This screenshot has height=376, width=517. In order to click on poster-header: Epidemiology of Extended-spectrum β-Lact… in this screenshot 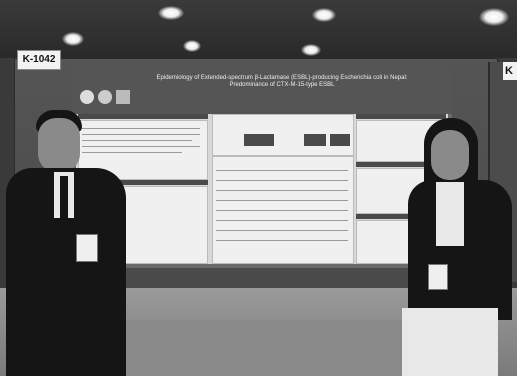, I will do `click(262, 91)`.